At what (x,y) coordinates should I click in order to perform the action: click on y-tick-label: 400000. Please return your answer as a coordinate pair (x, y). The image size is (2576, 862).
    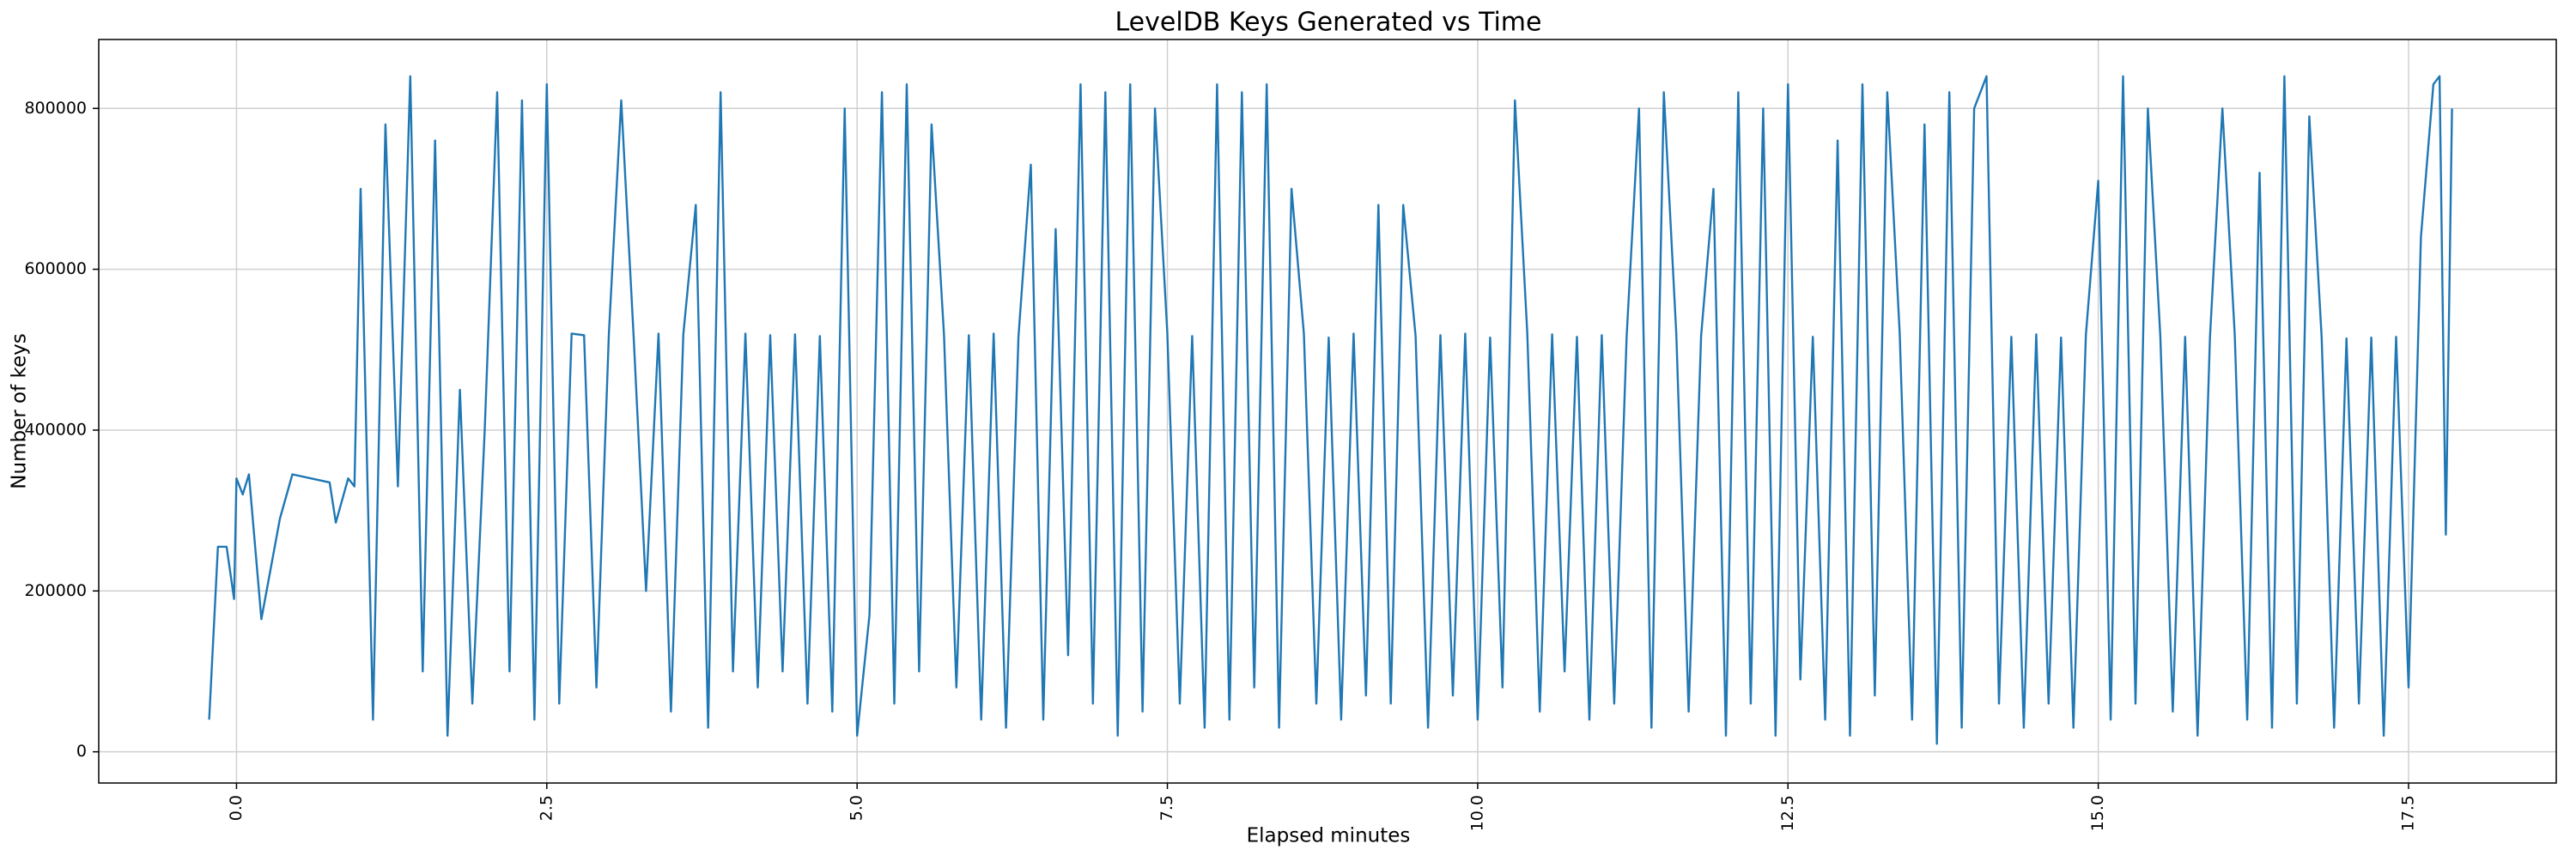
    Looking at the image, I should click on (56, 429).